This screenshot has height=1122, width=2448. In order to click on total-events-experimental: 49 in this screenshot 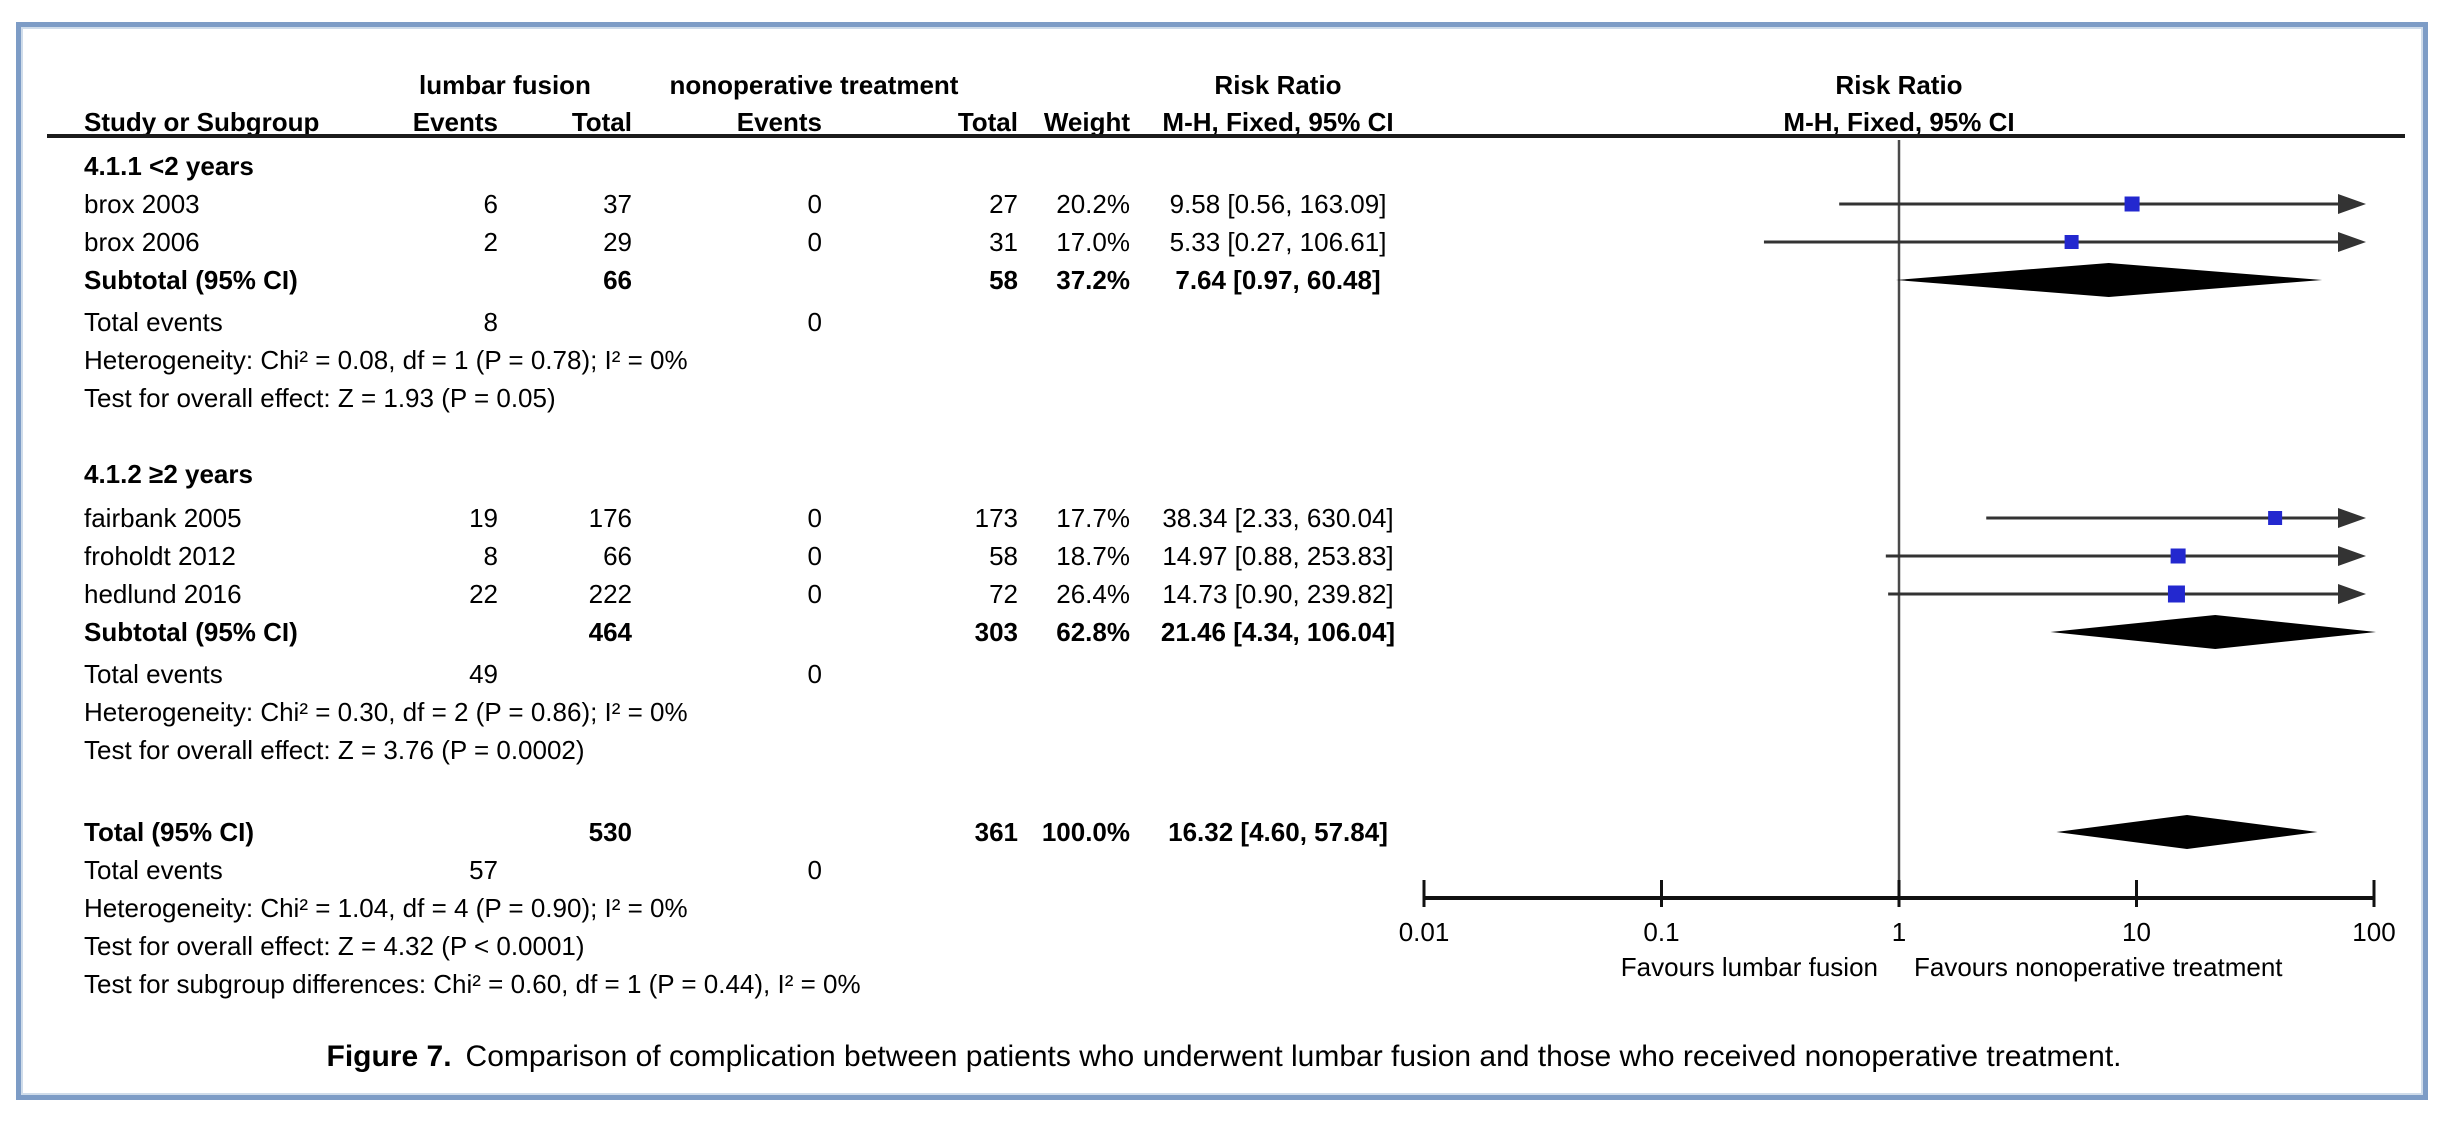, I will do `click(483, 674)`.